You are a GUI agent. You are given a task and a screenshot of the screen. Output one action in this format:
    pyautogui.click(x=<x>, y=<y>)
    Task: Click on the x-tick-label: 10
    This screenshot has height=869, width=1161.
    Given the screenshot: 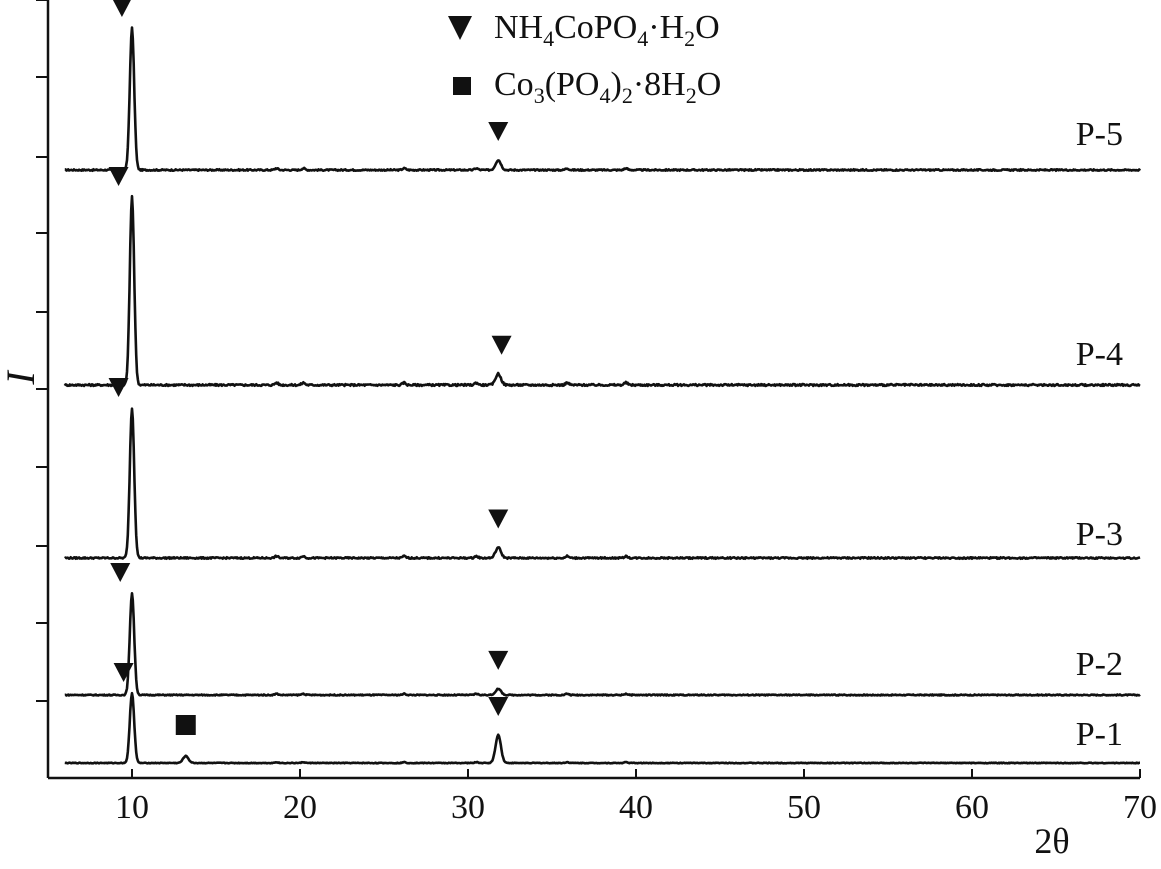 What is the action you would take?
    pyautogui.click(x=132, y=807)
    